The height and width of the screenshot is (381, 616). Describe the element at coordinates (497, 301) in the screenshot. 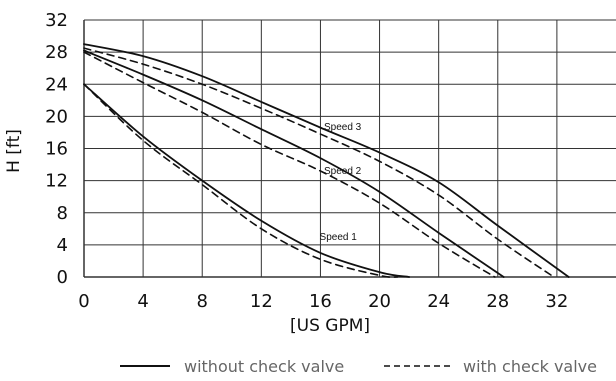

I see `x-tick-label: 28` at that location.